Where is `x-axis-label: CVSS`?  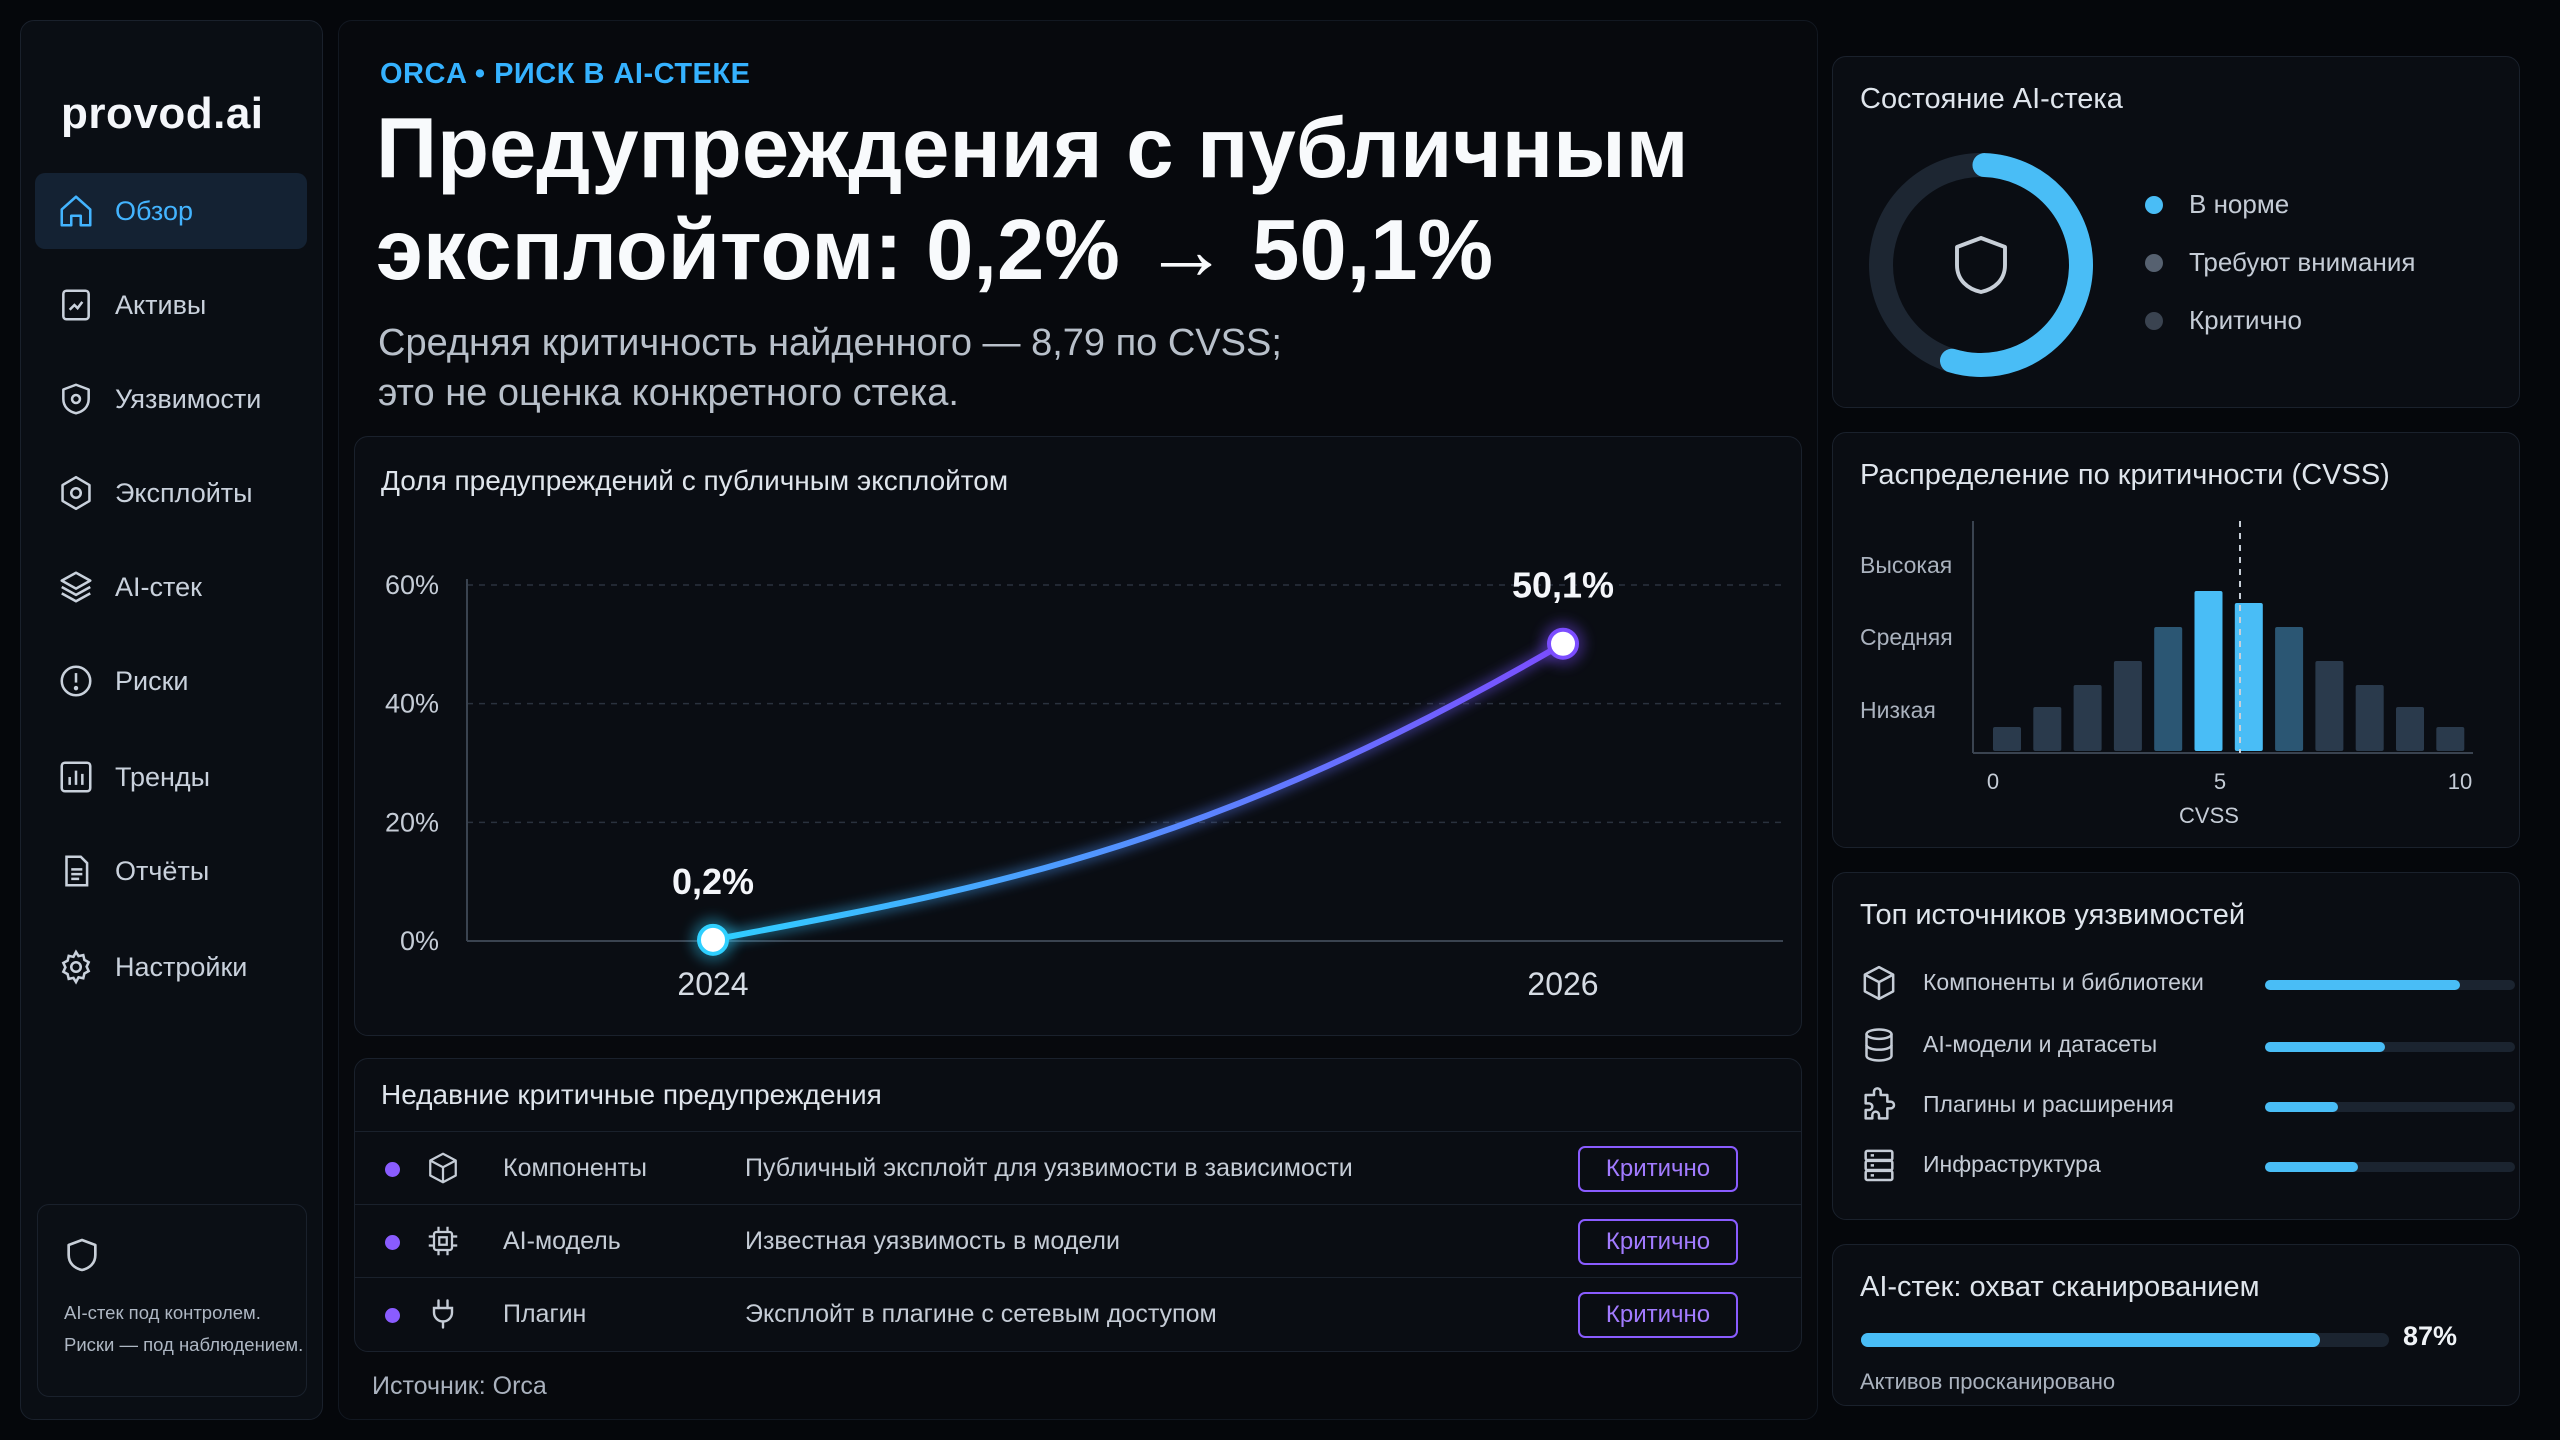 x-axis-label: CVSS is located at coordinates (2209, 815).